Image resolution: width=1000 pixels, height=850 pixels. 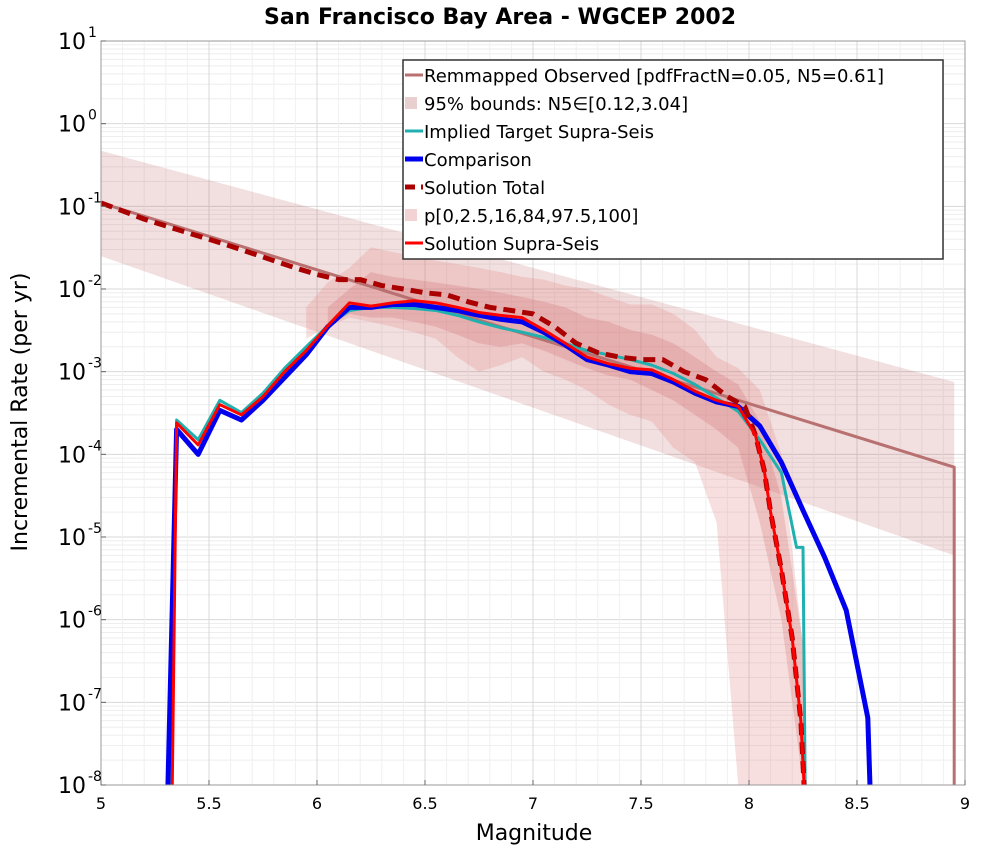 I want to click on legend-label-3: Comparison, so click(x=478, y=160).